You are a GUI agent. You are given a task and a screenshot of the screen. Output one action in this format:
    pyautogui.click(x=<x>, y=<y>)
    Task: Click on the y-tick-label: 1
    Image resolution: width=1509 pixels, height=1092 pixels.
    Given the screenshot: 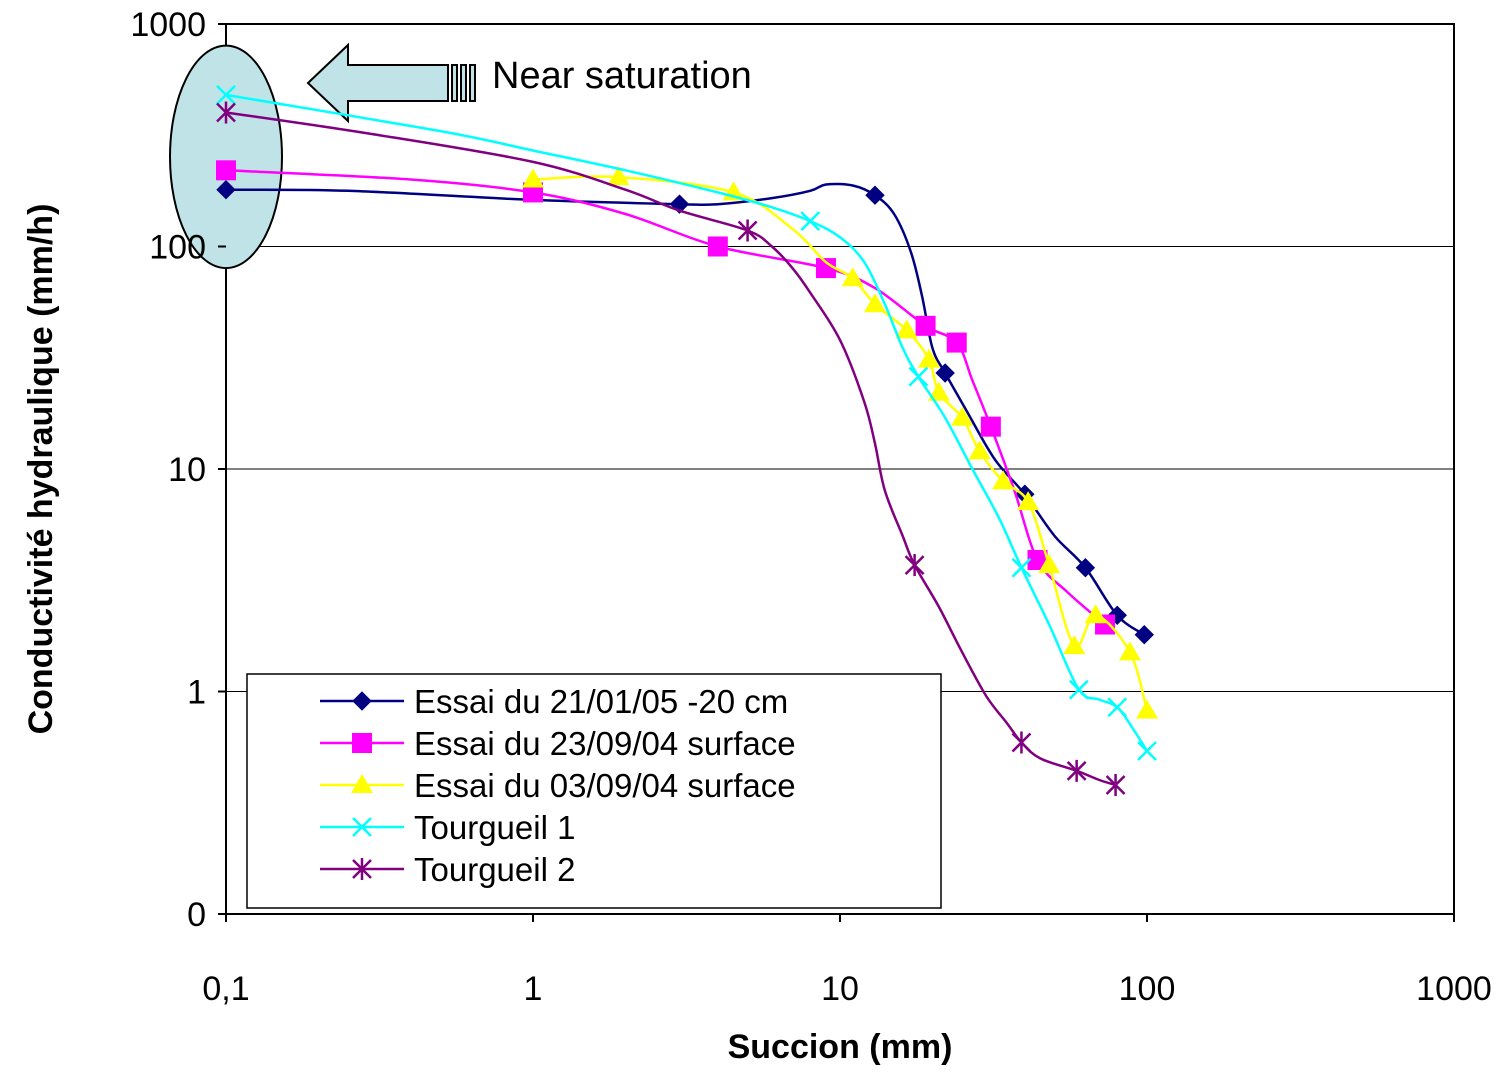 What is the action you would take?
    pyautogui.click(x=196, y=693)
    